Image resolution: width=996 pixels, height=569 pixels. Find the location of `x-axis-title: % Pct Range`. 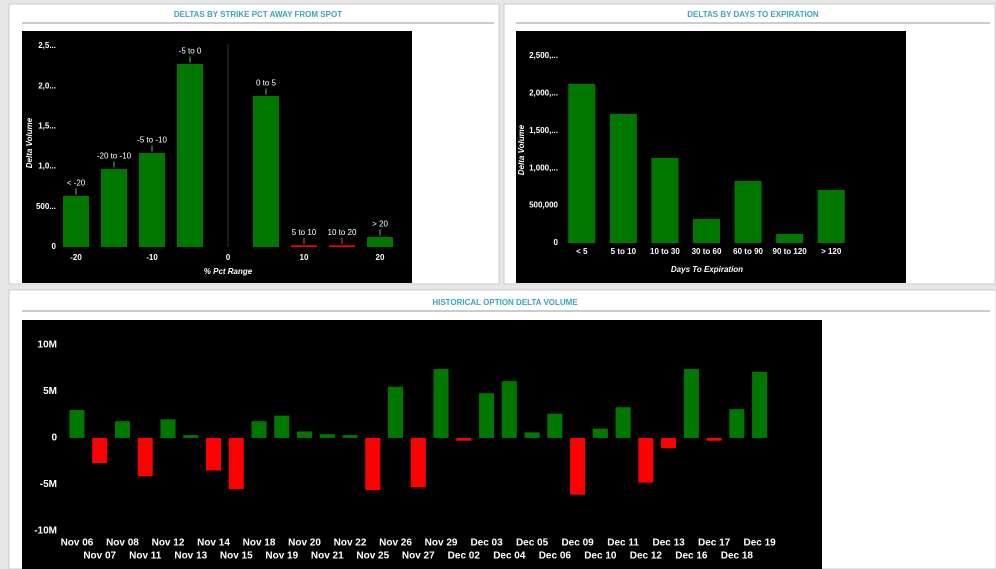

x-axis-title: % Pct Range is located at coordinates (228, 271).